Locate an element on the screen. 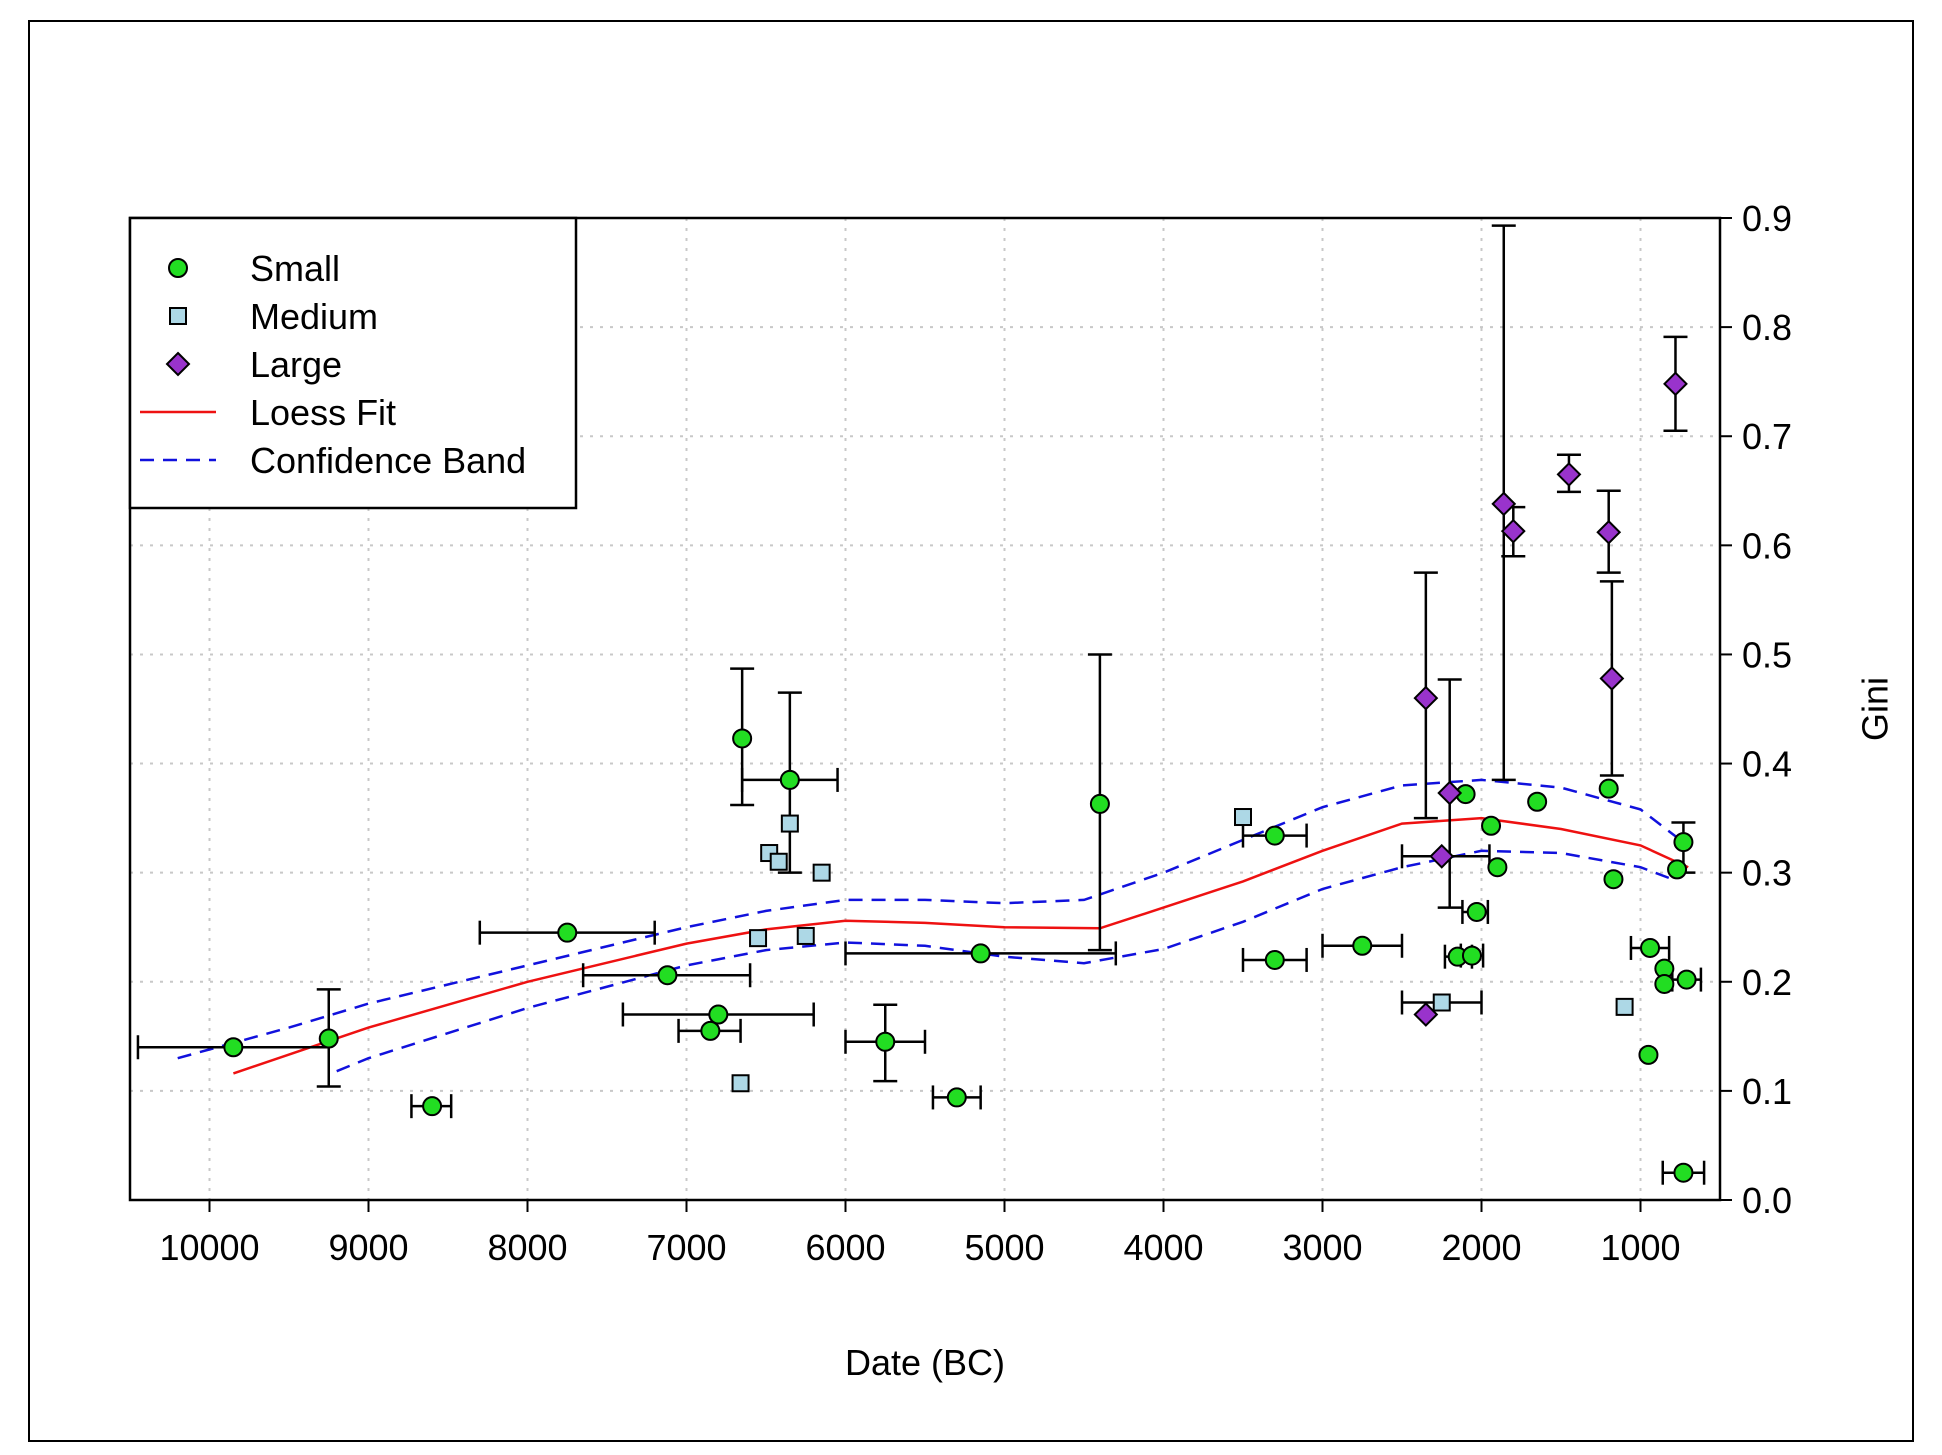 The width and height of the screenshot is (1942, 1455). x-tick-label: 5000 is located at coordinates (1004, 1247).